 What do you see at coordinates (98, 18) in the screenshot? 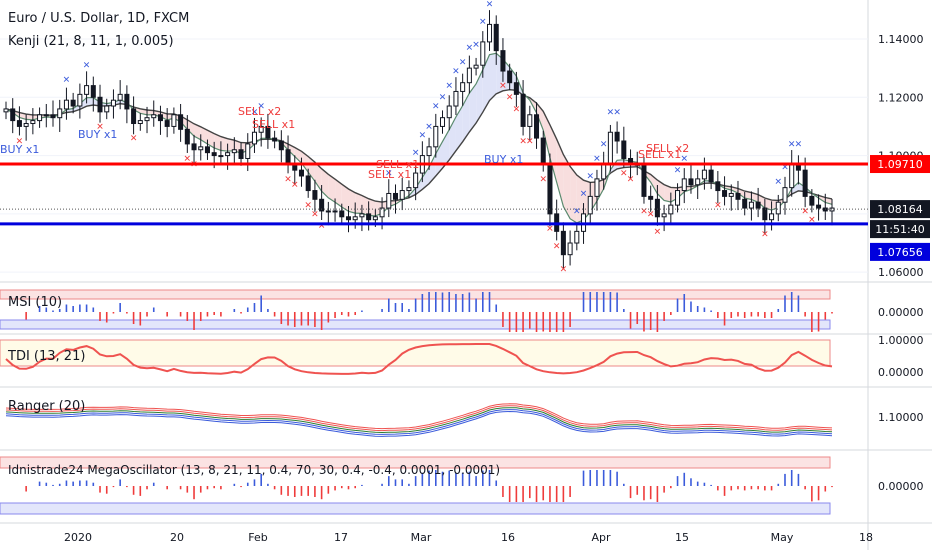
I see `chart-title: Euro / U.S. Dollar, 1D, FXCM` at bounding box center [98, 18].